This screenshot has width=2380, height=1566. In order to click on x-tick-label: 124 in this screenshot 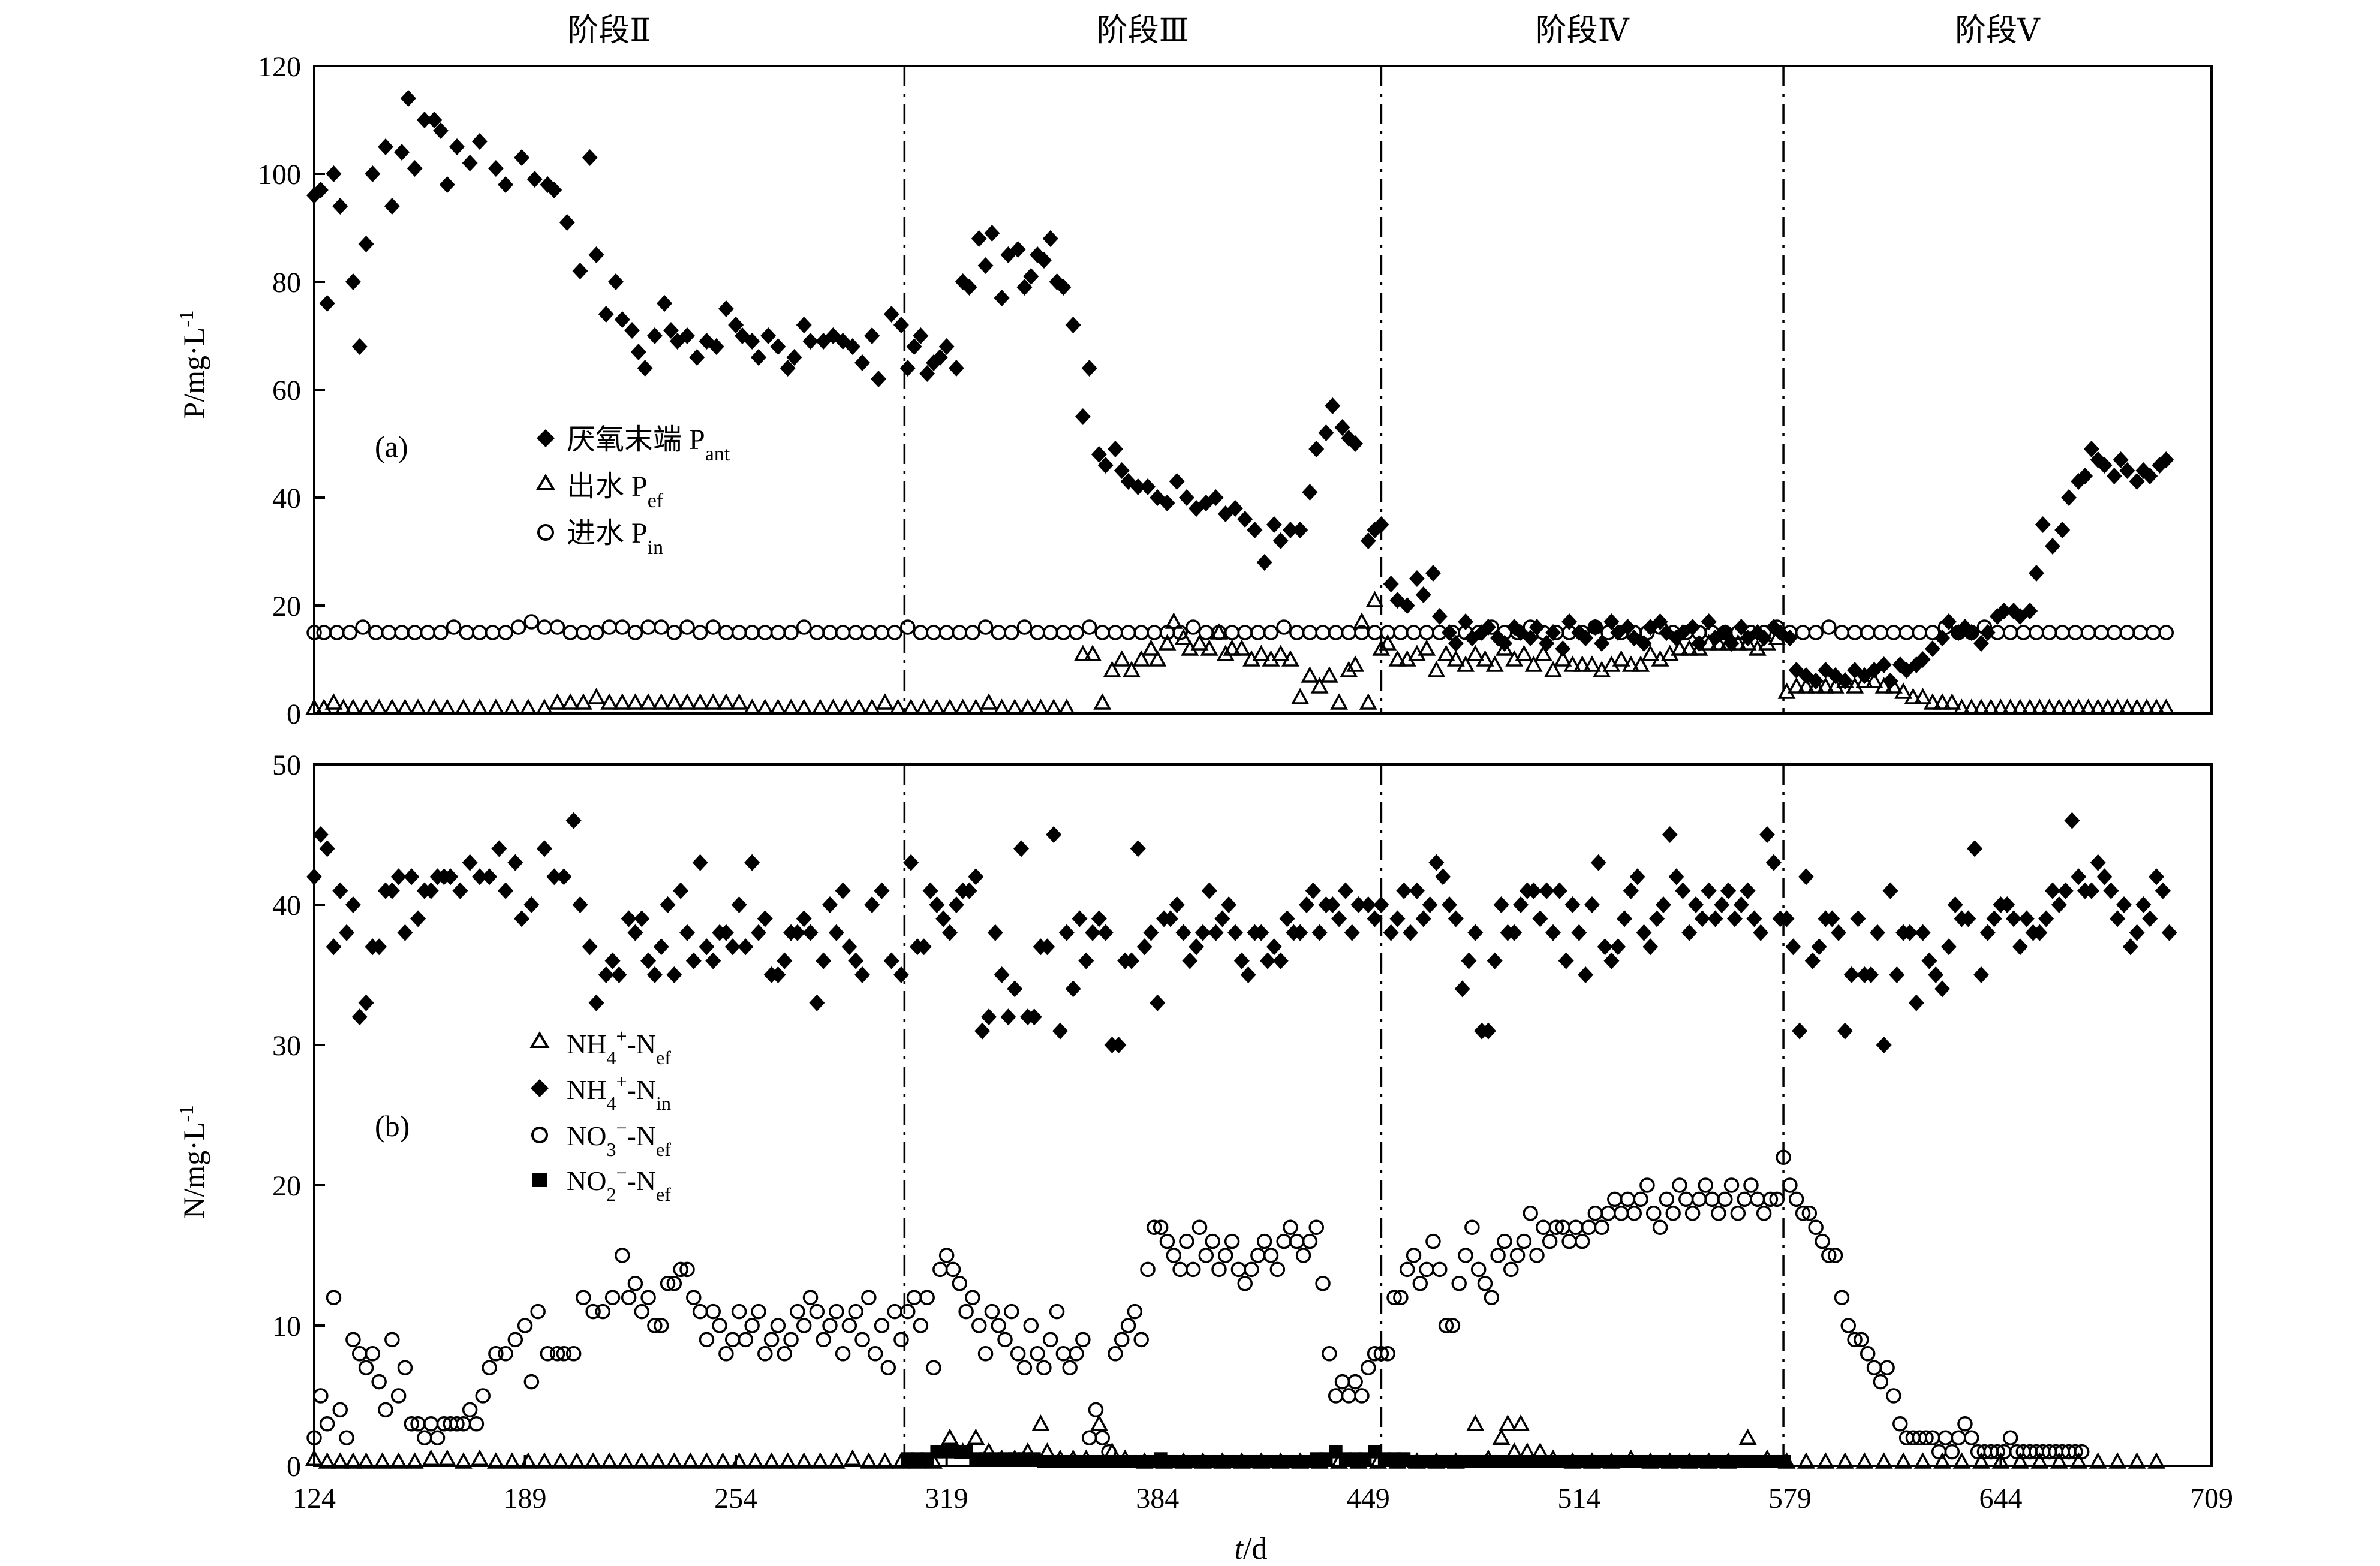, I will do `click(314, 1499)`.